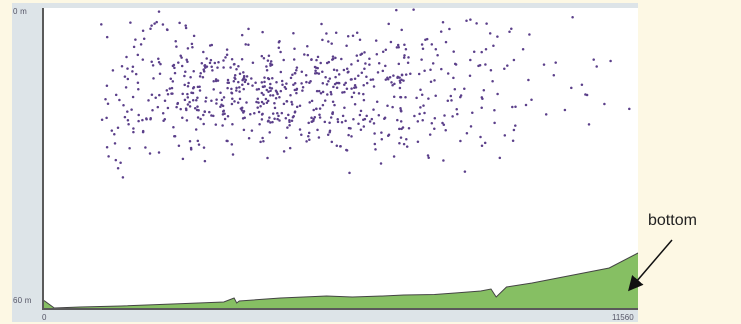  Describe the element at coordinates (672, 220) in the screenshot. I see `bottom-callout-label: bottom` at that location.